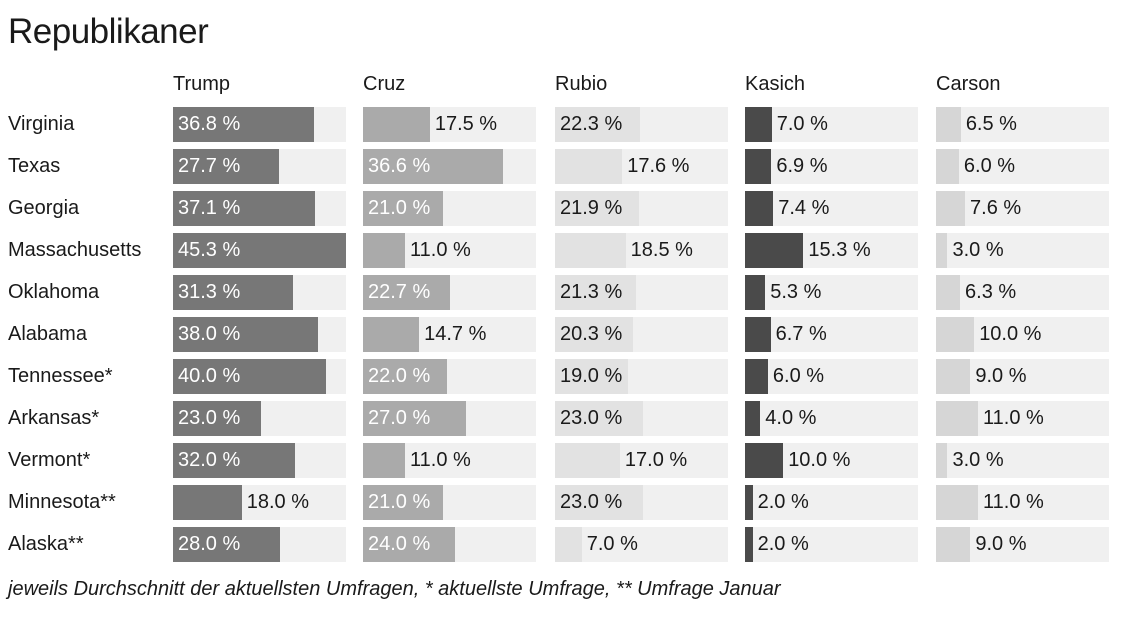  Describe the element at coordinates (108, 31) in the screenshot. I see `chart-title: Republikaner` at that location.